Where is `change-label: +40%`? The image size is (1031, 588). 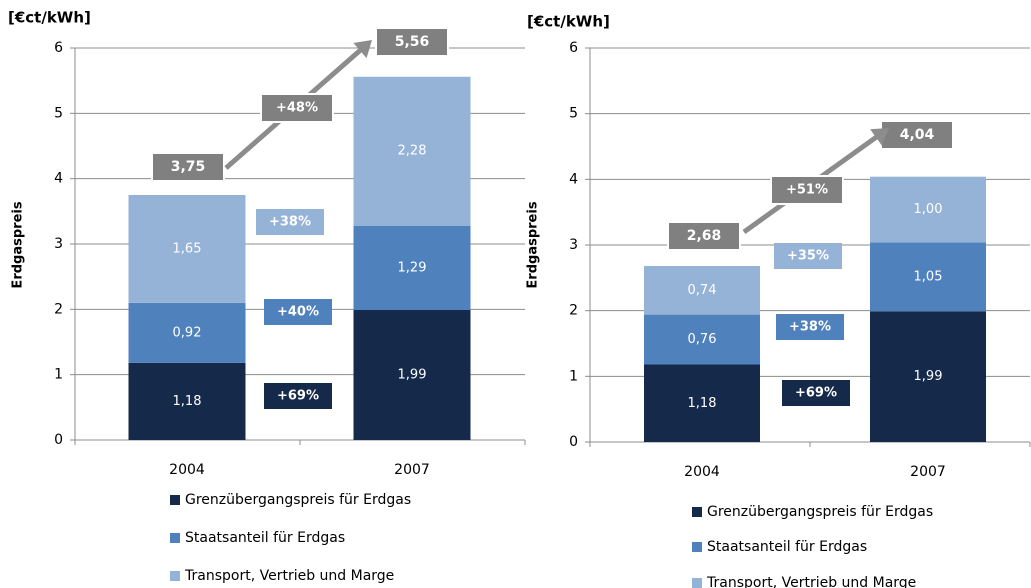 change-label: +40% is located at coordinates (298, 312).